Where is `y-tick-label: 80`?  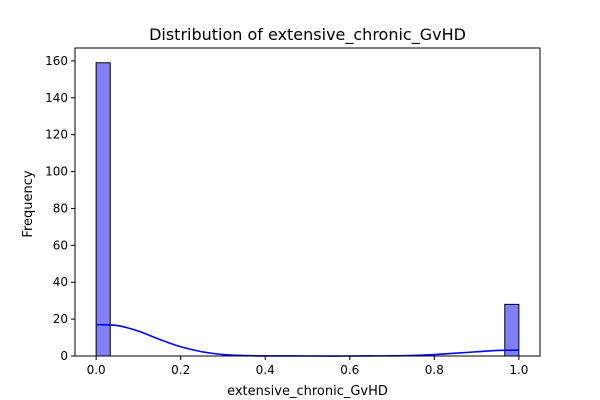 y-tick-label: 80 is located at coordinates (60, 208).